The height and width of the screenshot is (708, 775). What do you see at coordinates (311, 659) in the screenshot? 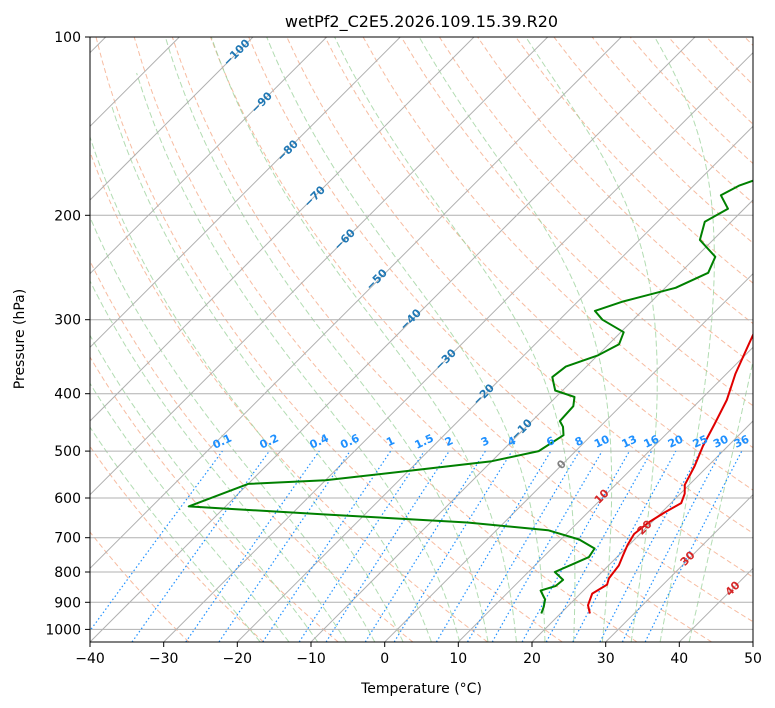
I see `x-tick-label: −10` at bounding box center [311, 659].